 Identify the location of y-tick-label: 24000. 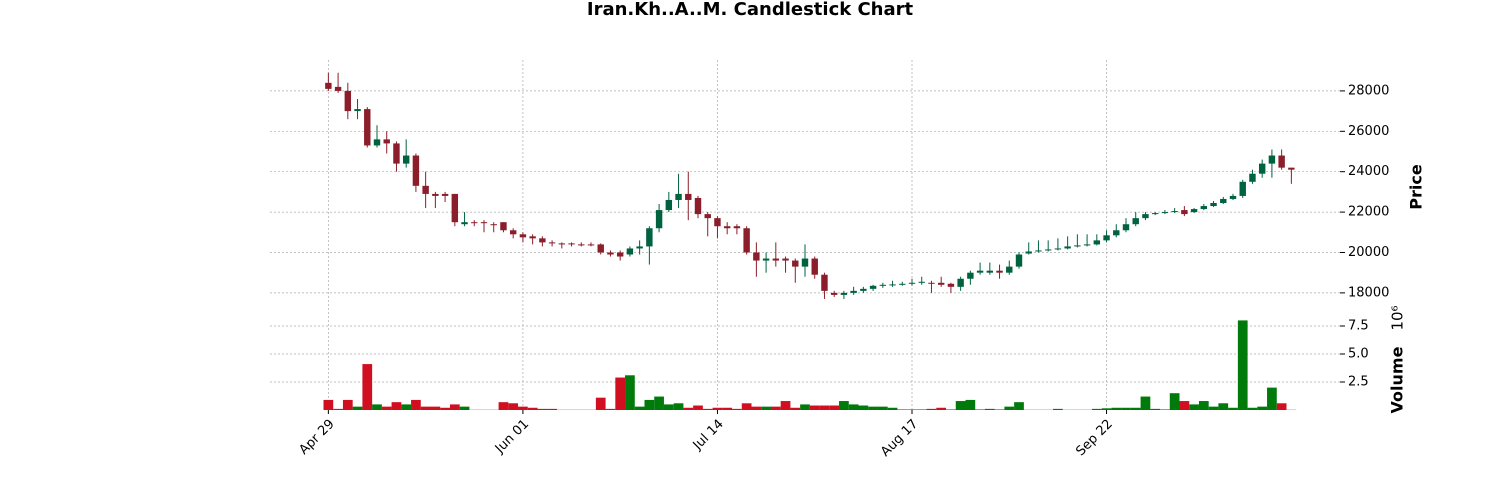
(1368, 171).